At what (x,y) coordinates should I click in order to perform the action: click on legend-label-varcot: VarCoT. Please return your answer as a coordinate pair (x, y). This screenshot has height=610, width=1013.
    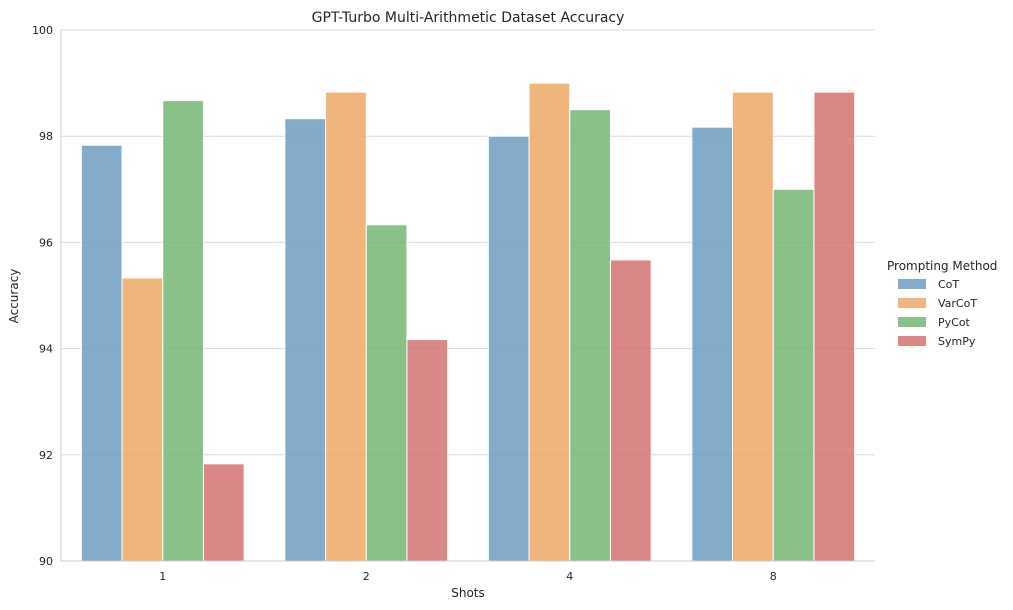
    Looking at the image, I should click on (957, 303).